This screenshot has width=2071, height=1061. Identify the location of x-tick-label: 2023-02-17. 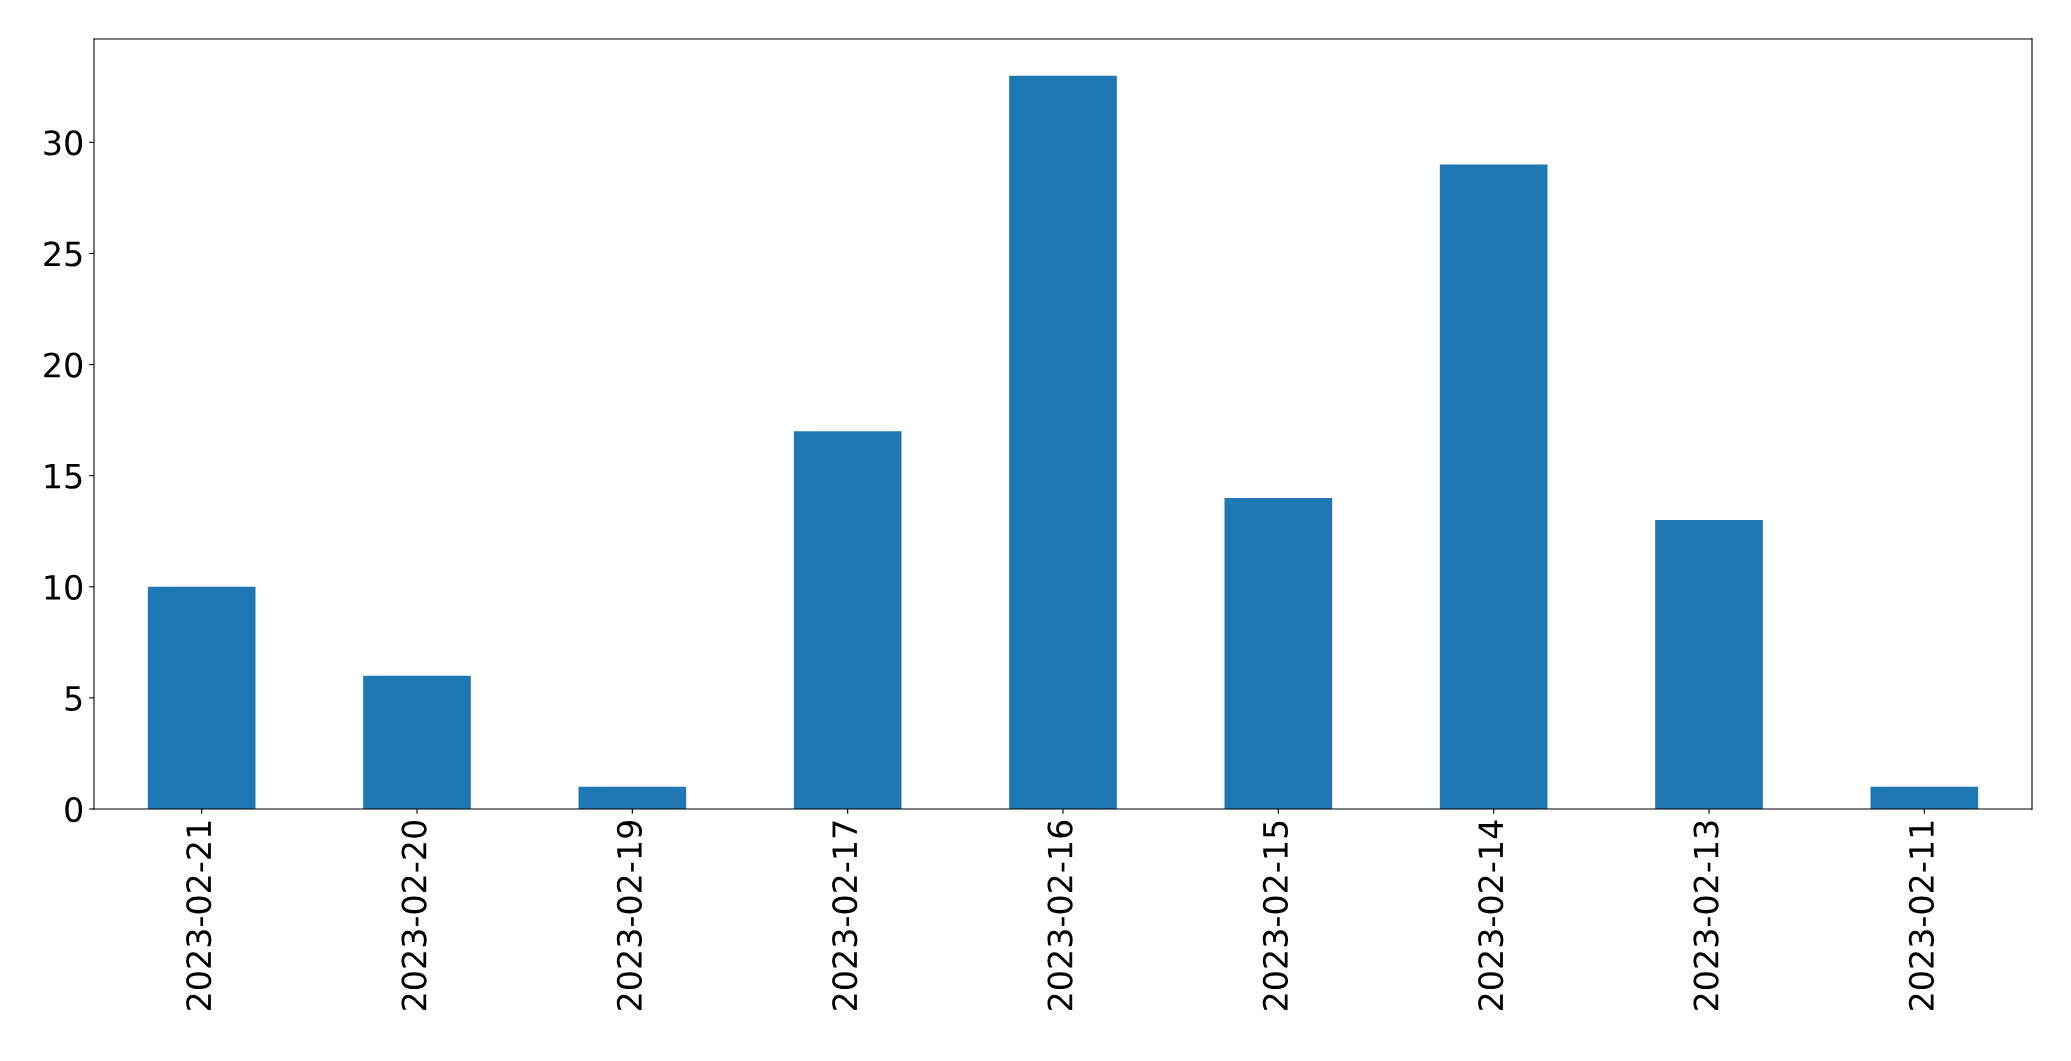
(845, 915).